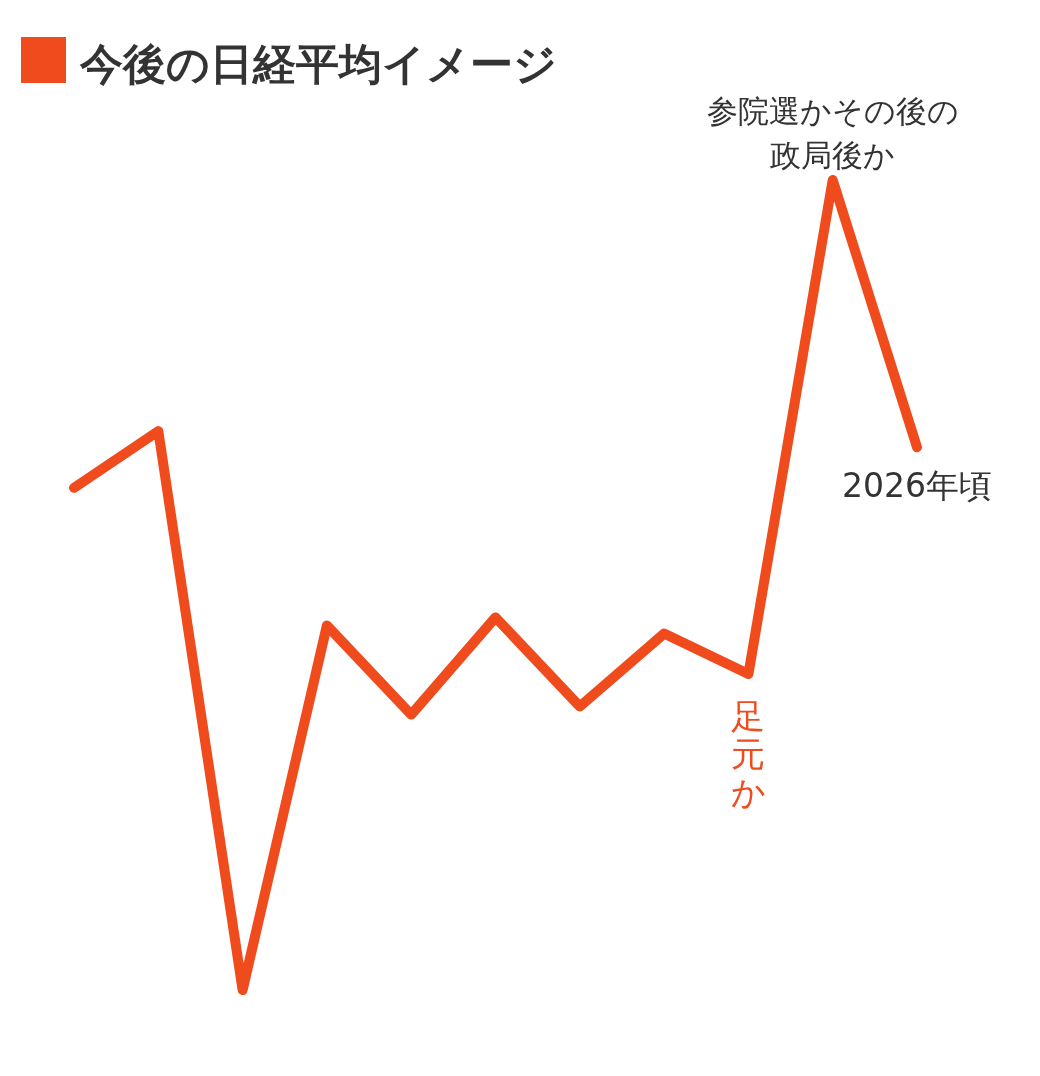 The height and width of the screenshot is (1076, 1040). I want to click on annotation: 参院選かその後の政局後か, so click(832, 133).